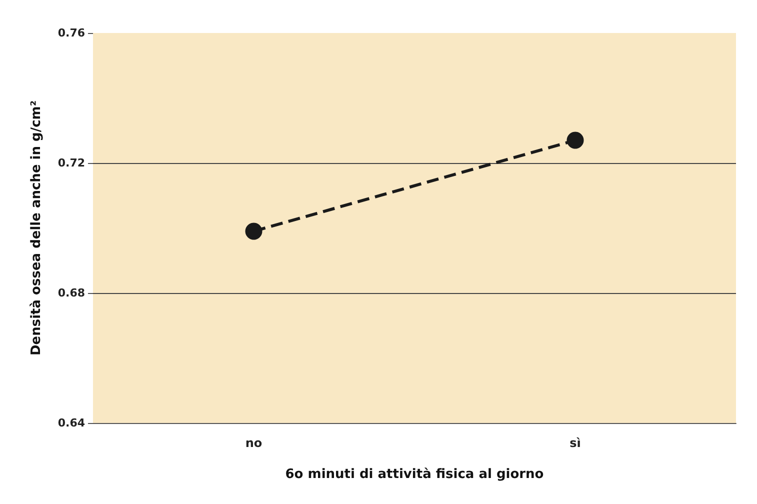 This screenshot has width=757, height=504. I want to click on y-axis-title: Densità ossea delle anche in g/cm², so click(36, 228).